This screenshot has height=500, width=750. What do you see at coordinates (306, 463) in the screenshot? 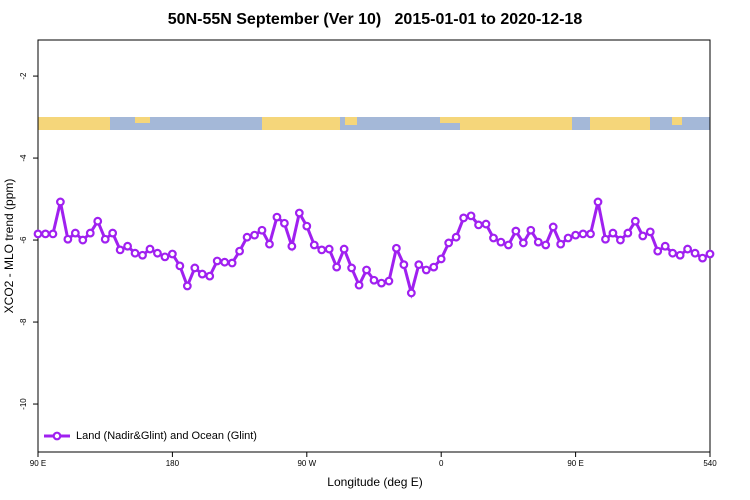
I see `x-tick-label: 90 W` at bounding box center [306, 463].